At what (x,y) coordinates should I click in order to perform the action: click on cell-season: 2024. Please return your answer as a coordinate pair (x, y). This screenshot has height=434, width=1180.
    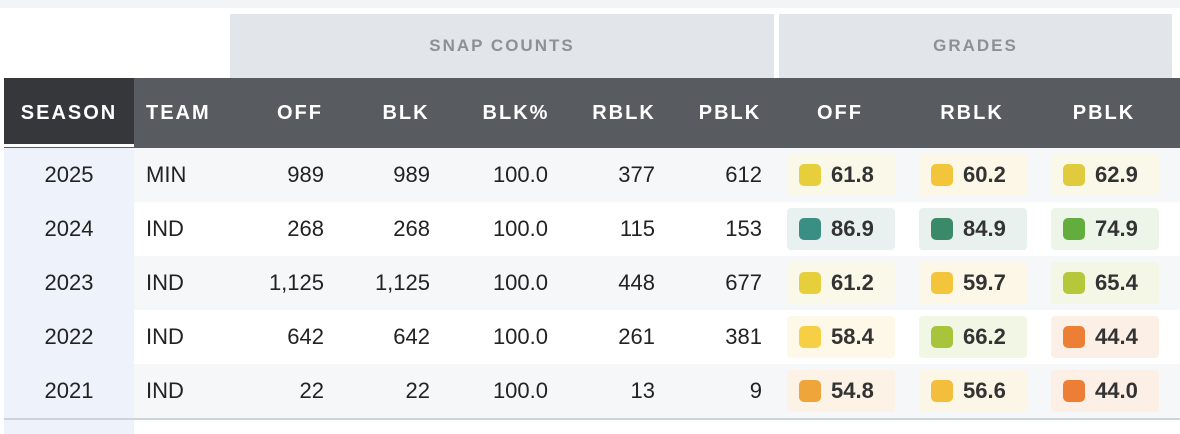
    Looking at the image, I should click on (69, 228).